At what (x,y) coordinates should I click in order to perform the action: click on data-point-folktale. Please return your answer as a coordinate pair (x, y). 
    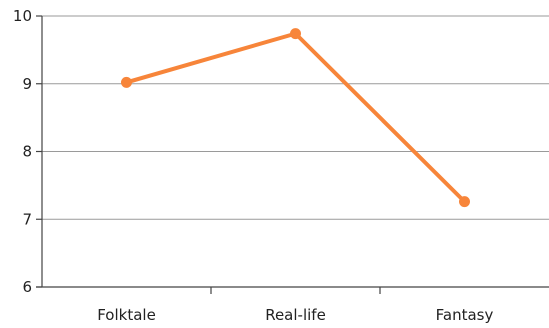
    Looking at the image, I should click on (126, 82).